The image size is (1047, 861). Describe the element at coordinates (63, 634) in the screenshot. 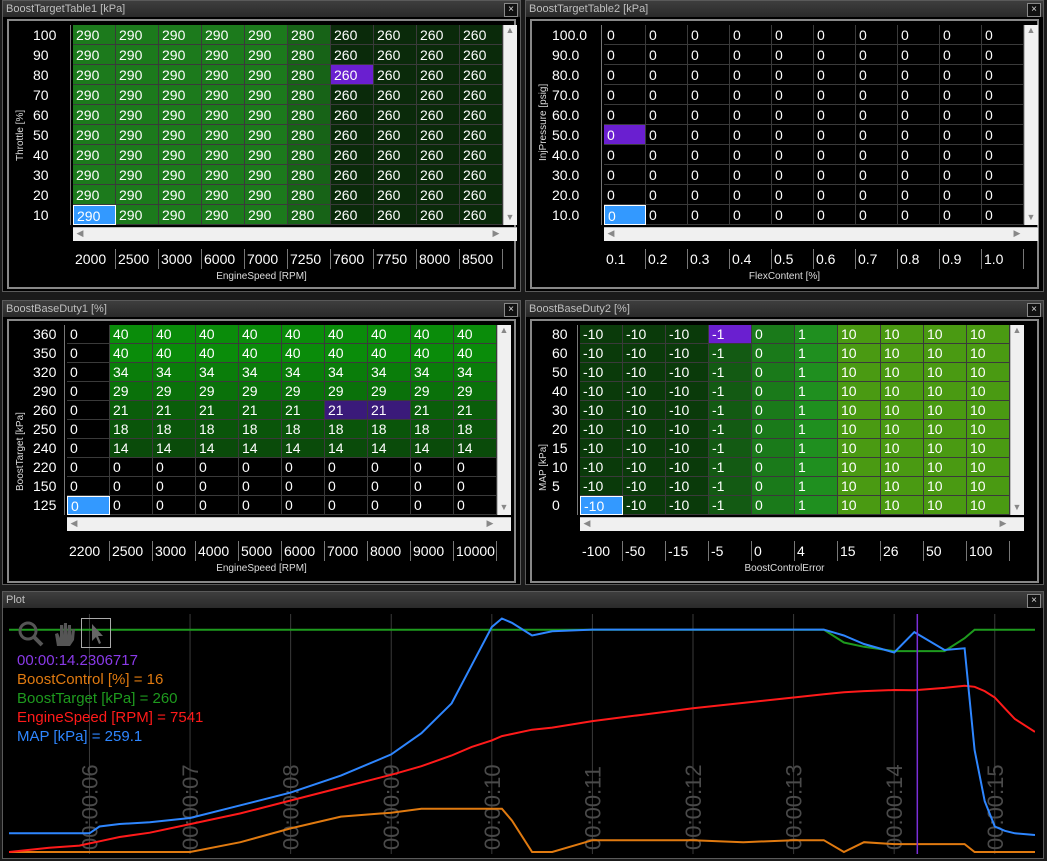

I see `hand-pan-icon` at that location.